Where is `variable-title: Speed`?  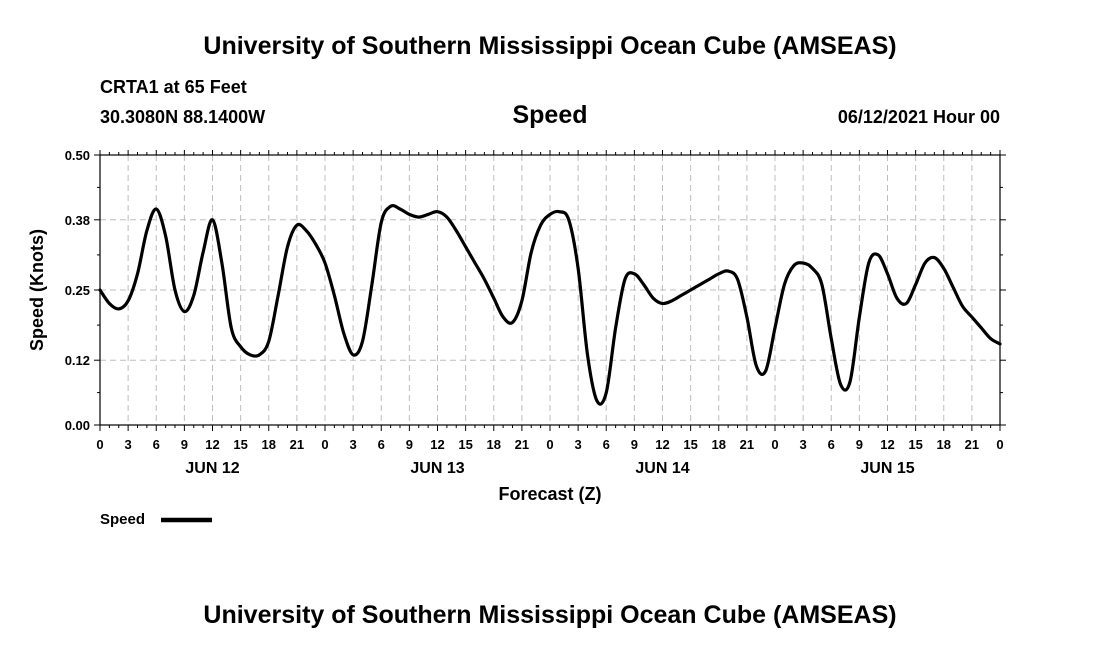 variable-title: Speed is located at coordinates (550, 115).